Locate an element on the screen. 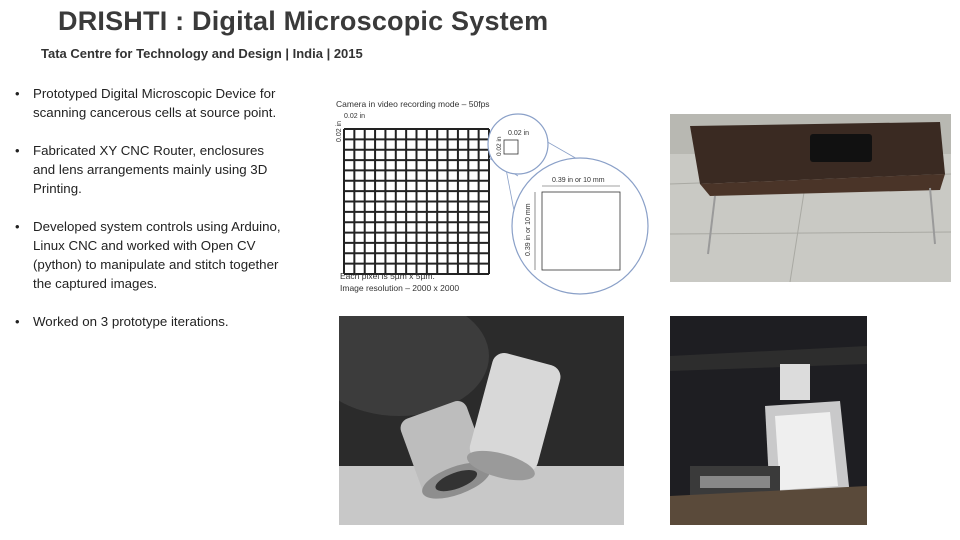  big-circle-height-label: 0.39 in or 10 mm is located at coordinates (528, 229).